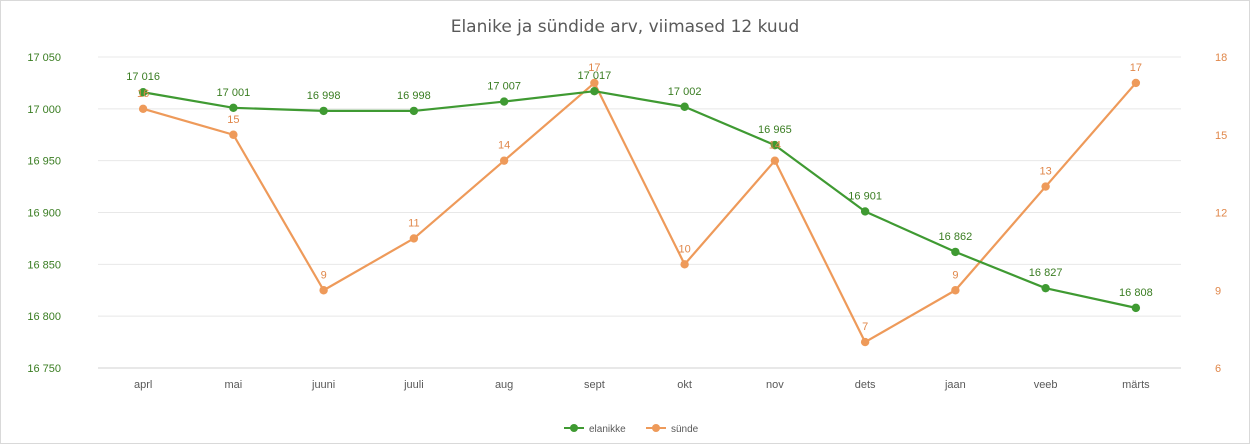  I want to click on data-label: 16 901, so click(865, 196).